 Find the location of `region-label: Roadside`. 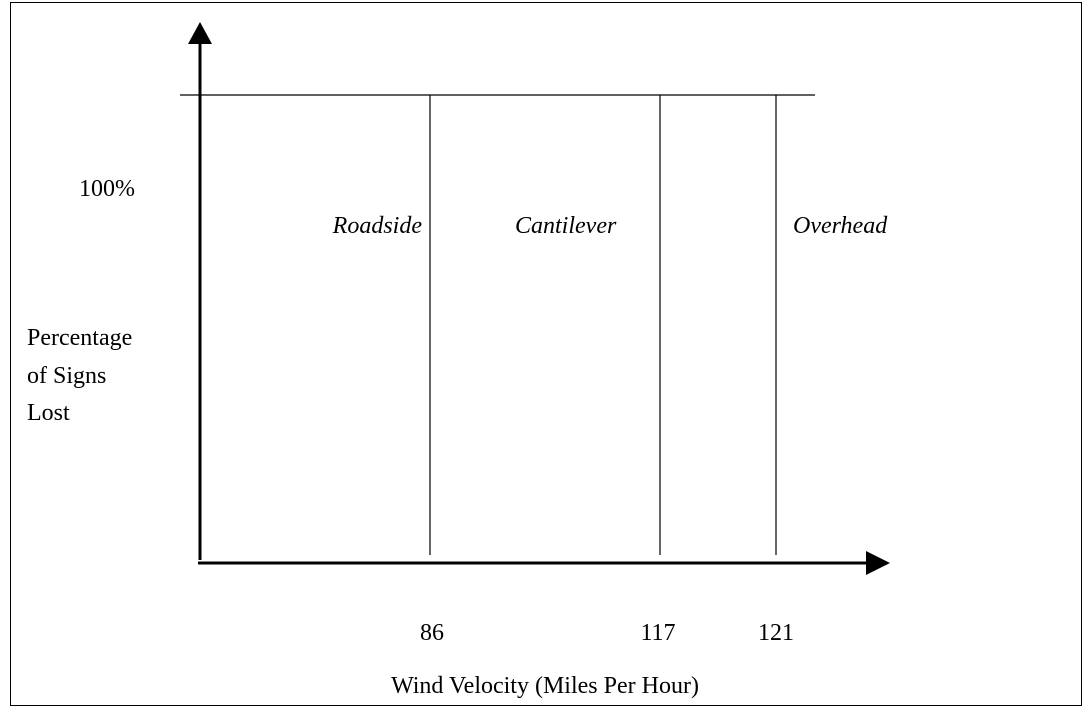

region-label: Roadside is located at coordinates (377, 226).